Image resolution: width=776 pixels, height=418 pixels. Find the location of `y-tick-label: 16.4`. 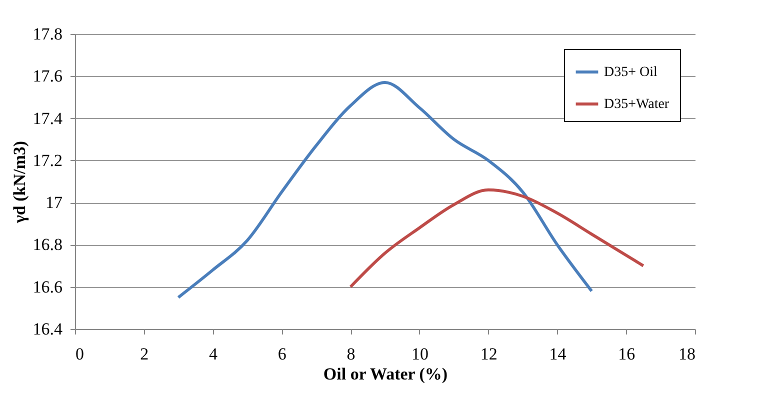

y-tick-label: 16.4 is located at coordinates (47, 329).